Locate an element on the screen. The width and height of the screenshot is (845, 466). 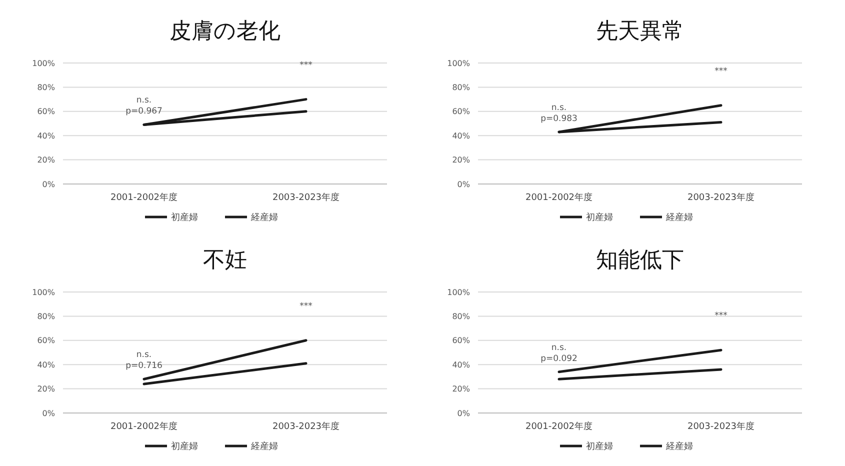
annotation: p=0.983 is located at coordinates (559, 119).